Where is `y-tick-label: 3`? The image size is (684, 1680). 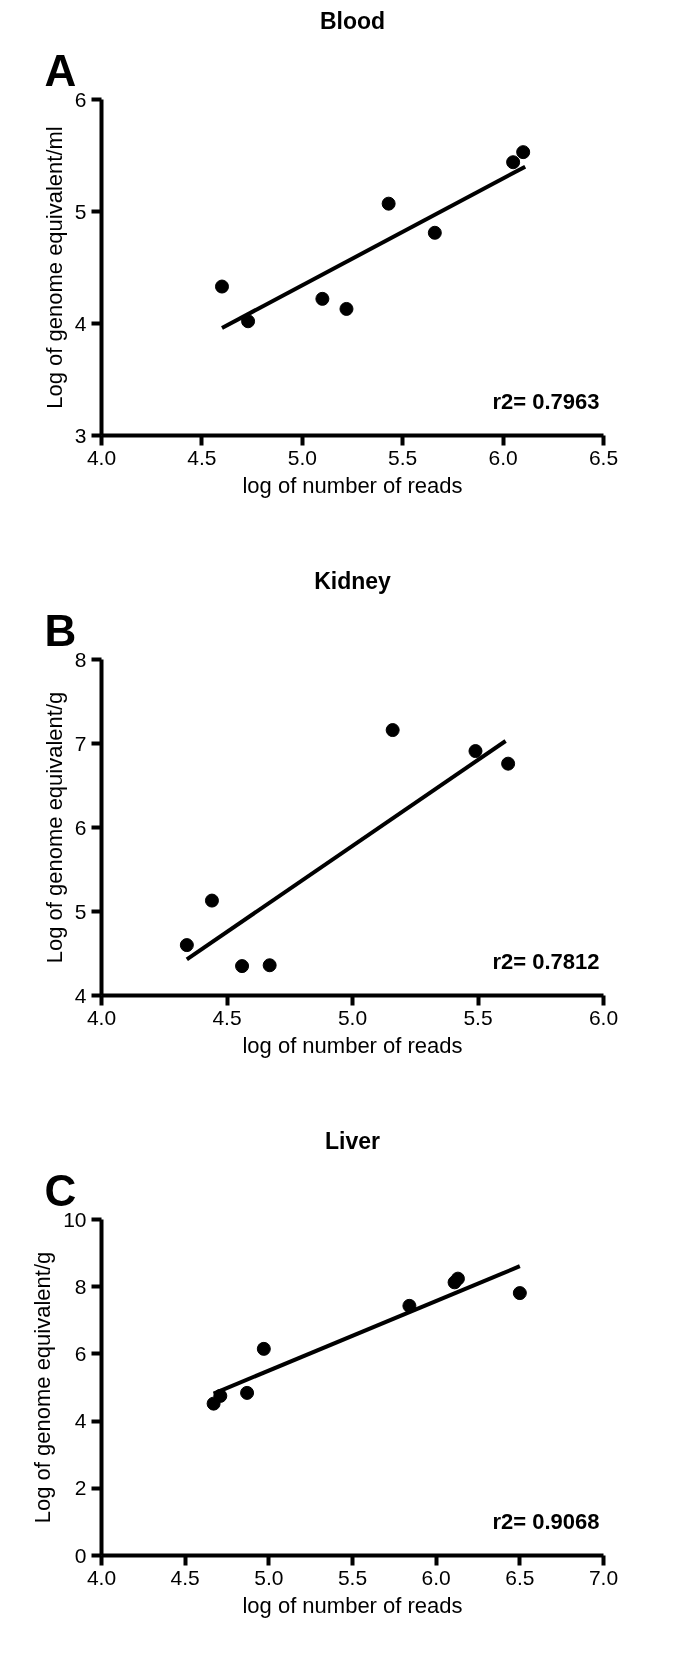 y-tick-label: 3 is located at coordinates (80, 435).